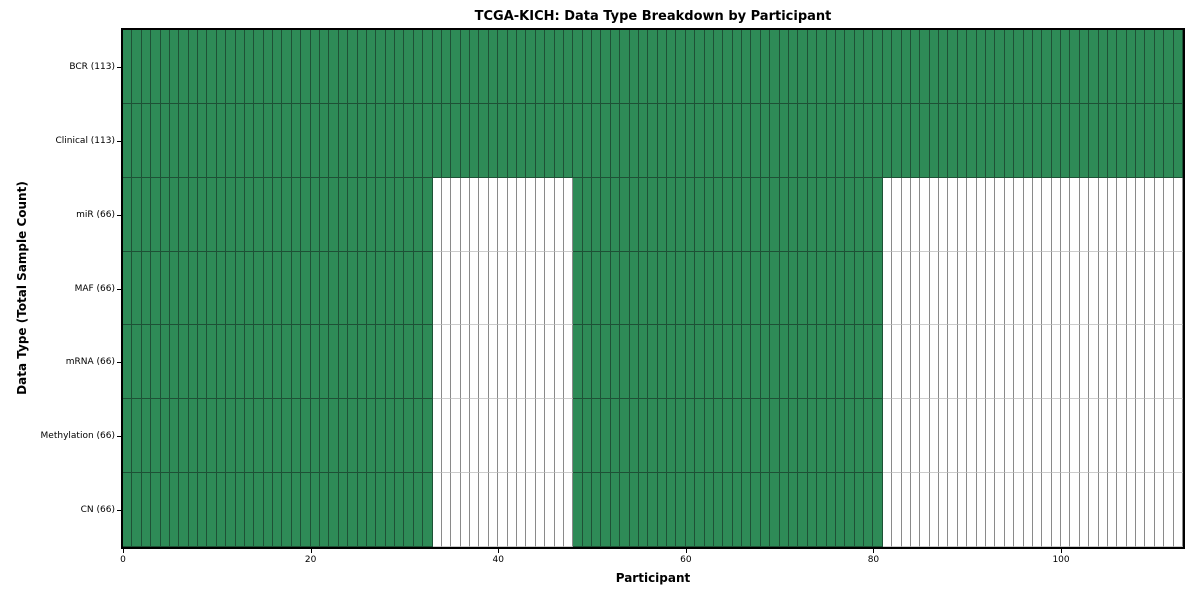 The width and height of the screenshot is (1200, 600). I want to click on y-tick-mark, so click(119, 67).